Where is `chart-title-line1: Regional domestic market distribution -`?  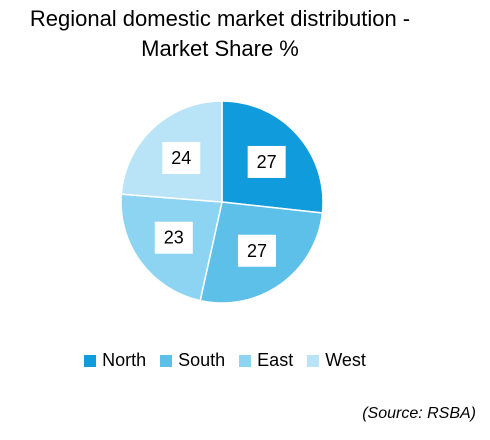
chart-title-line1: Regional domestic market distribution - is located at coordinates (220, 18).